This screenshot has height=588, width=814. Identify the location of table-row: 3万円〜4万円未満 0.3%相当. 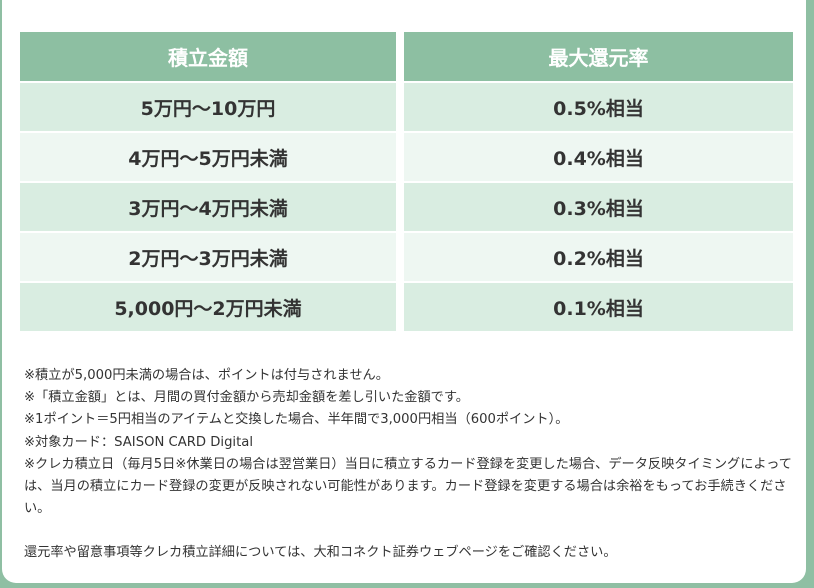
(406, 208).